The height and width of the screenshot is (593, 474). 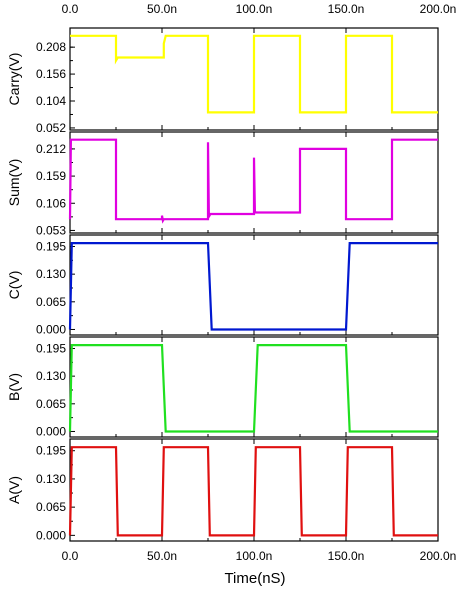 What do you see at coordinates (14, 182) in the screenshot?
I see `y-axis-title: Sum(V)` at bounding box center [14, 182].